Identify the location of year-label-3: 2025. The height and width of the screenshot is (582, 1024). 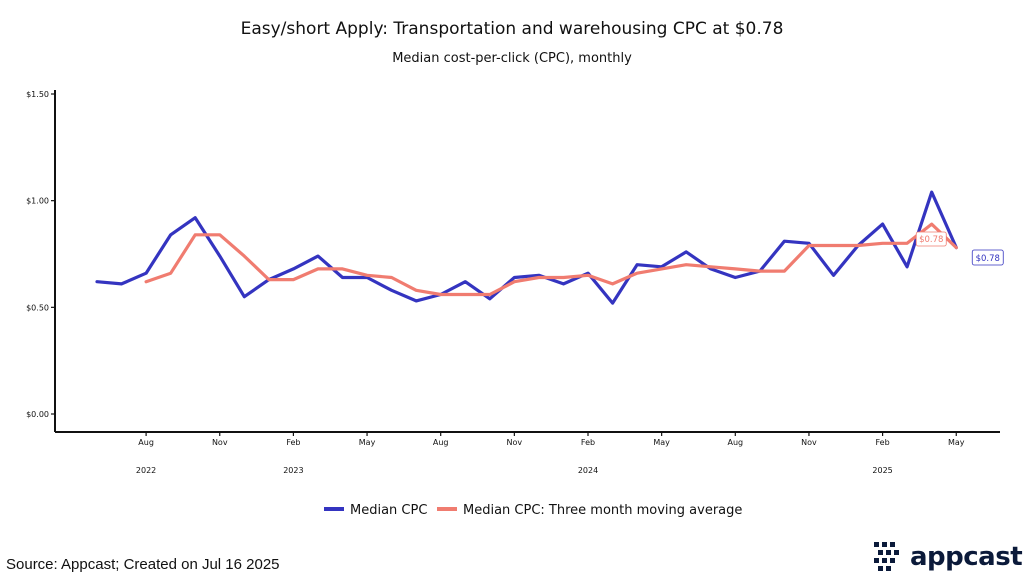
(882, 470).